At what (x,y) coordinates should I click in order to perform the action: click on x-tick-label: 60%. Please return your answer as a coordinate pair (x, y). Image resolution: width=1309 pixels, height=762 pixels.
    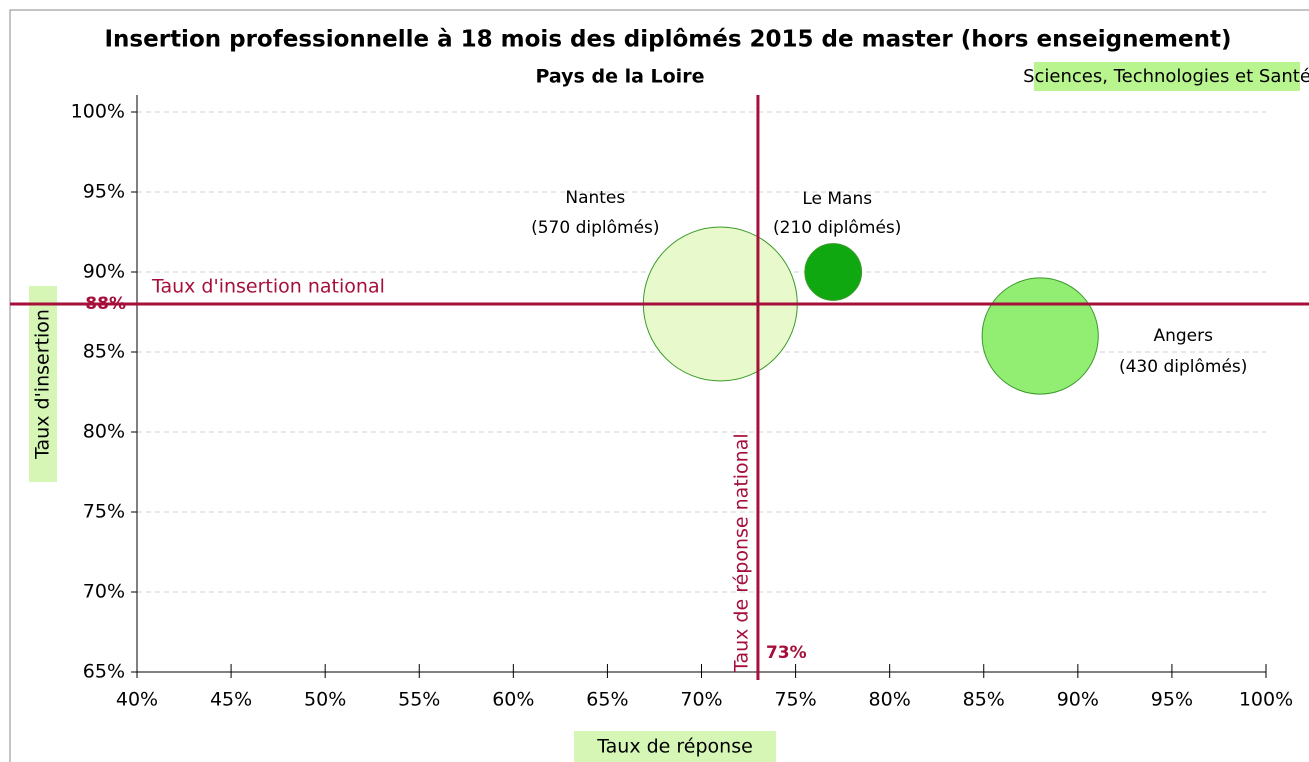
    Looking at the image, I should click on (513, 700).